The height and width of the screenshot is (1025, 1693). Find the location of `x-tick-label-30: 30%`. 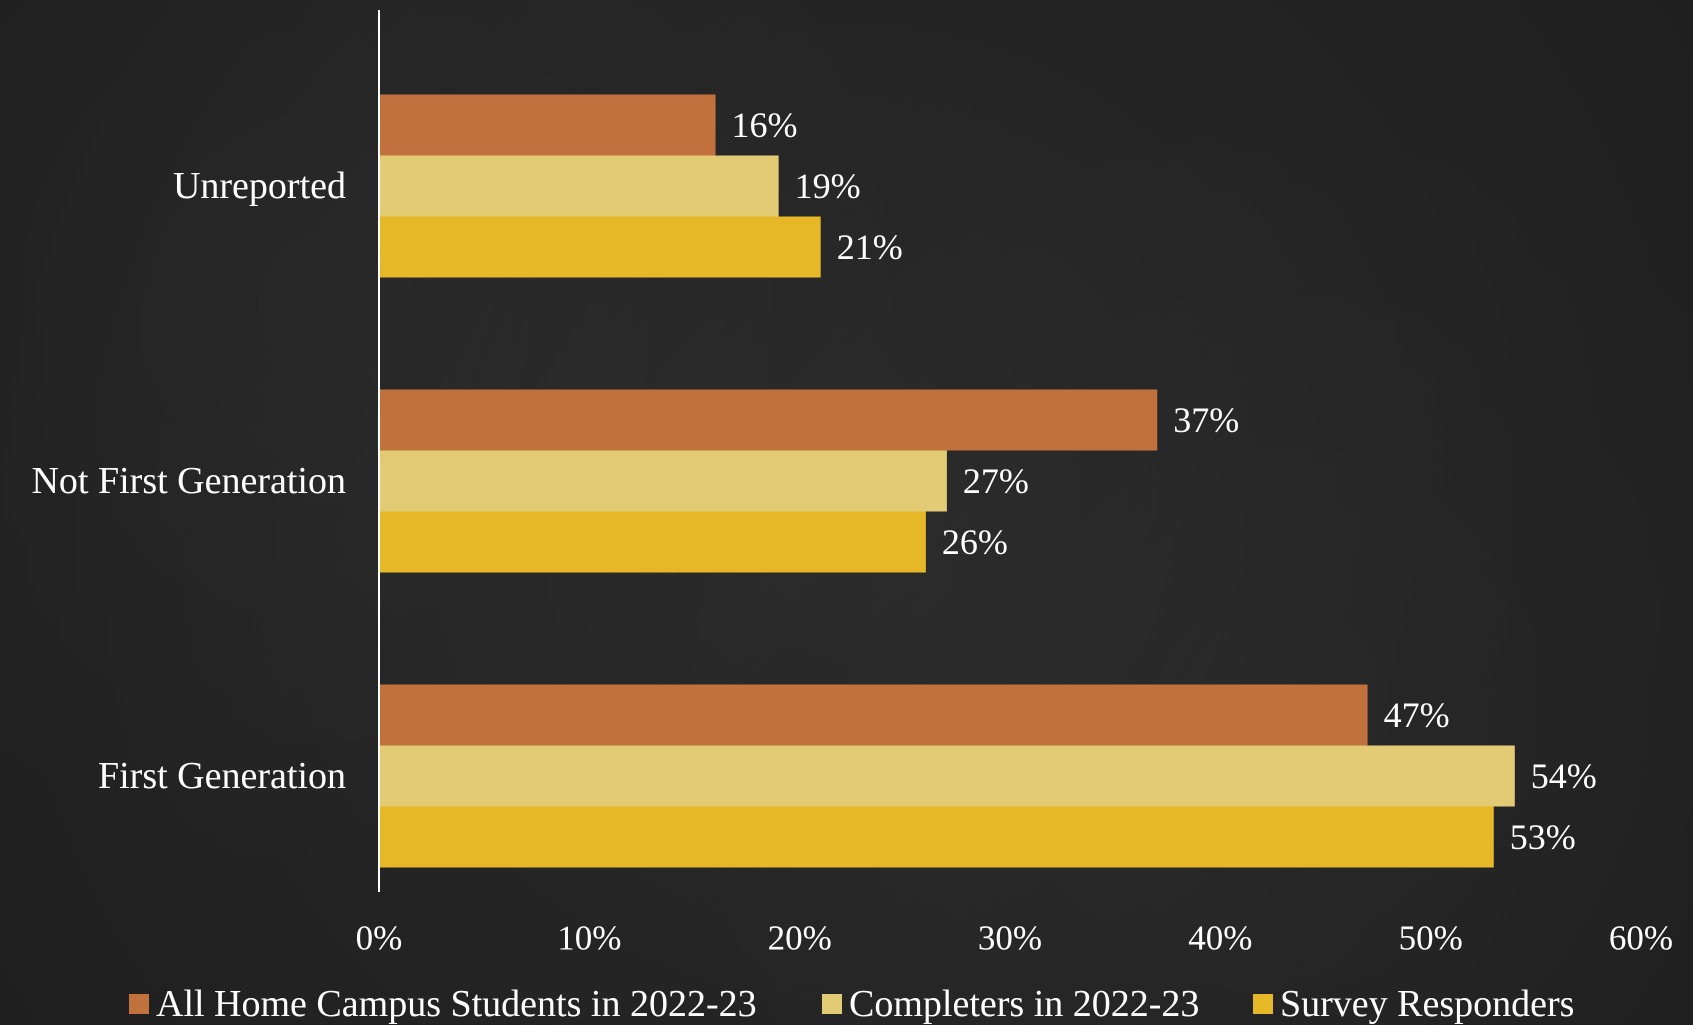

x-tick-label-30: 30% is located at coordinates (1010, 938).